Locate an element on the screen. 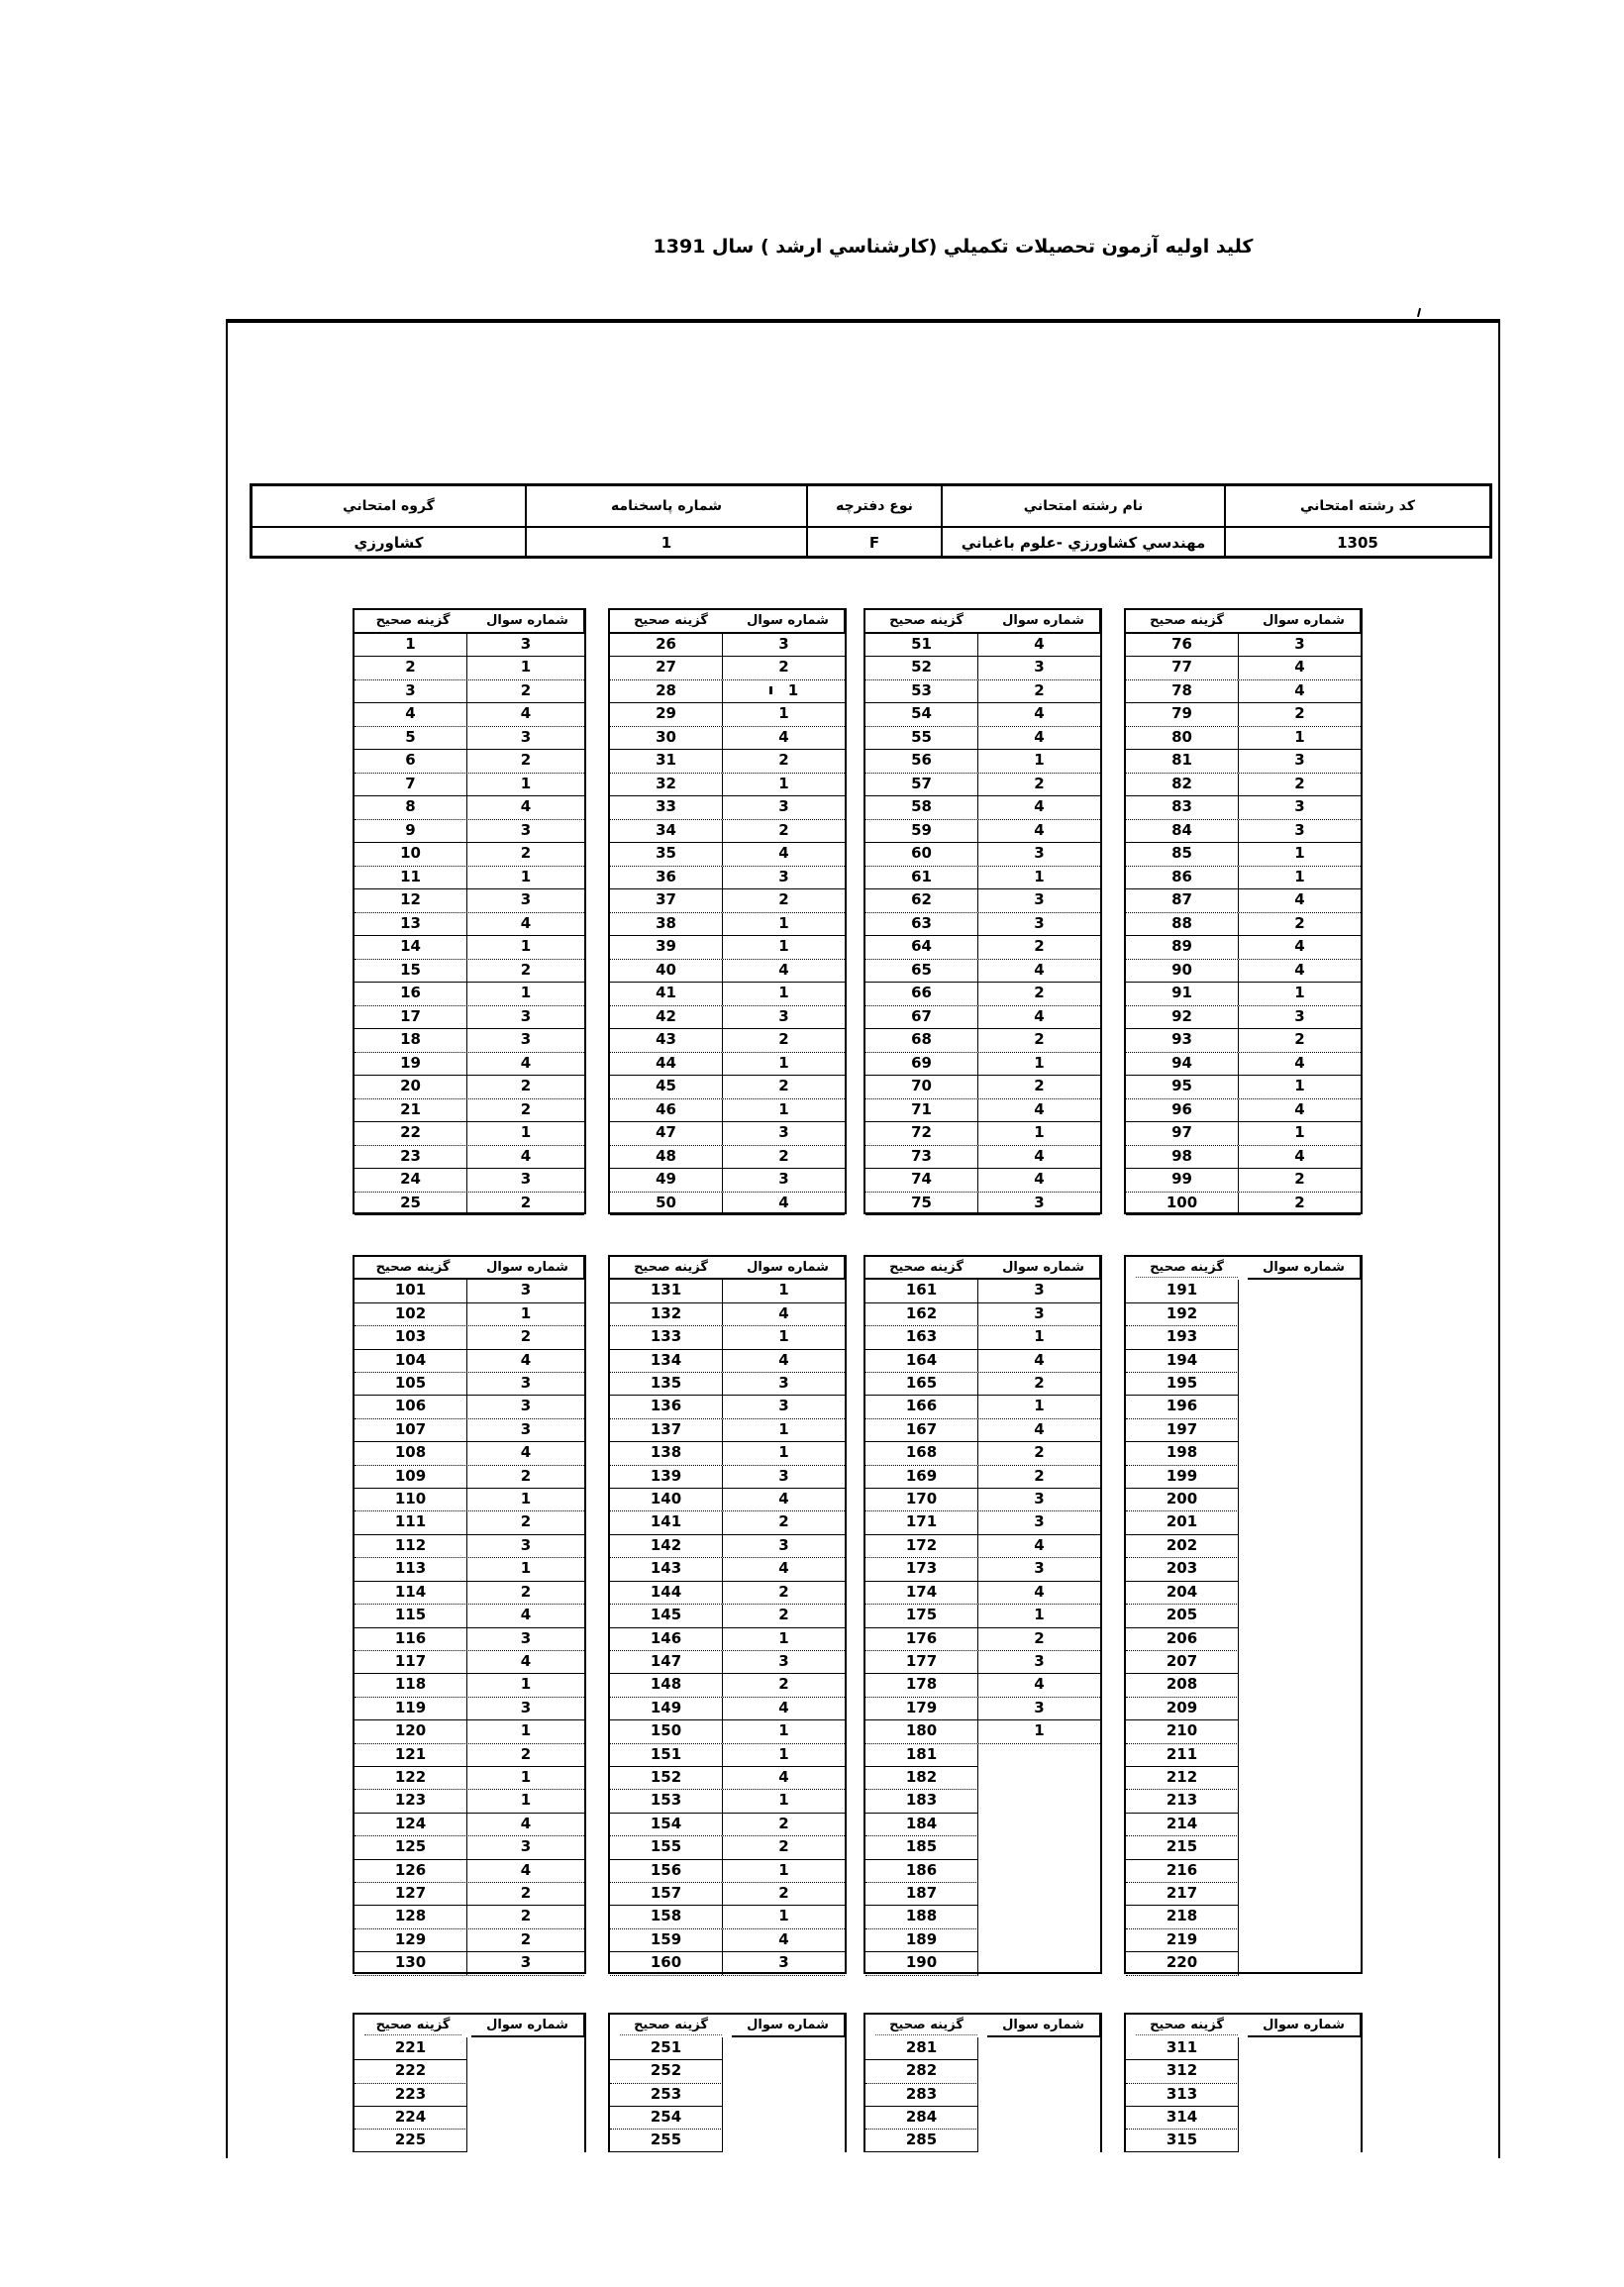 The width and height of the screenshot is (1624, 2287). answer-row: 45 2 is located at coordinates (727, 1087).